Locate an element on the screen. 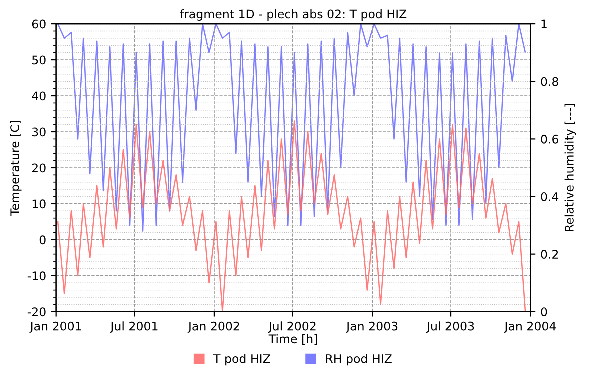  x-tick-label: Jul 2002 is located at coordinates (292, 327).